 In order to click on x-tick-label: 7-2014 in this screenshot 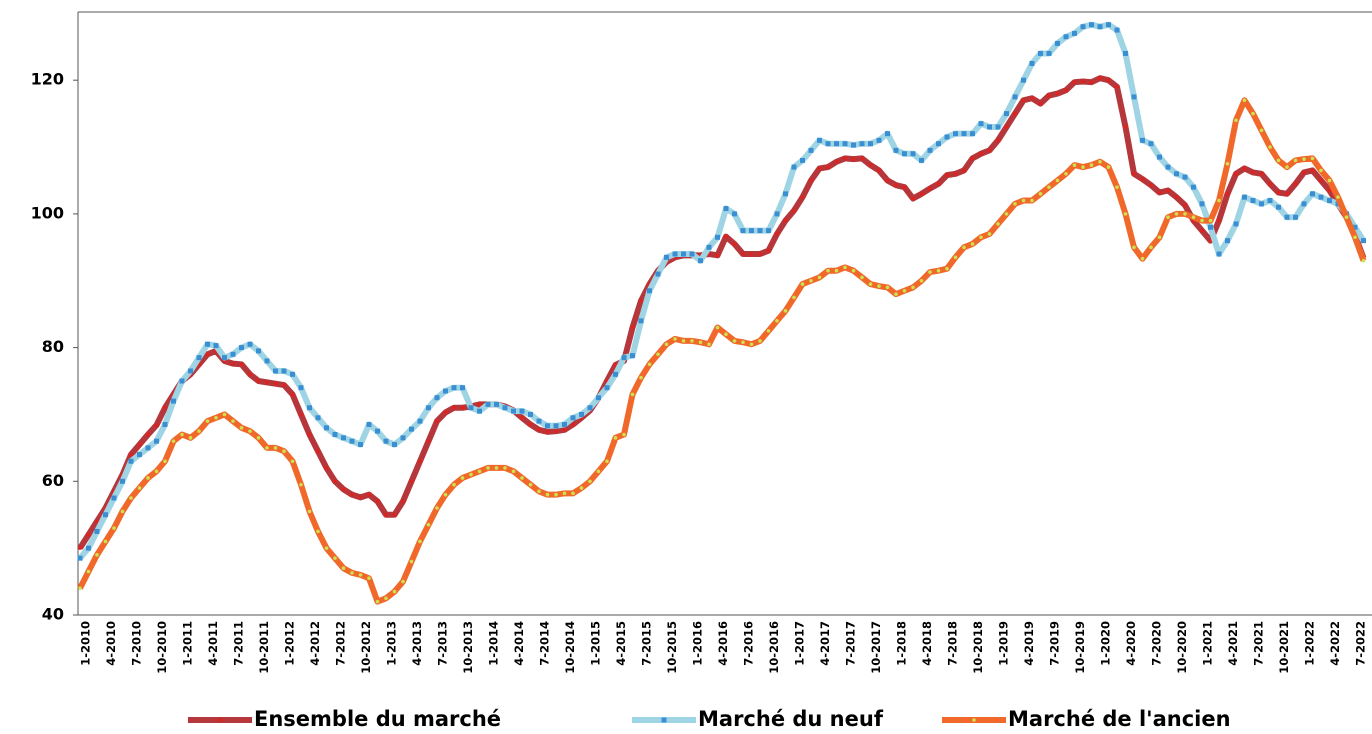, I will do `click(545, 643)`.